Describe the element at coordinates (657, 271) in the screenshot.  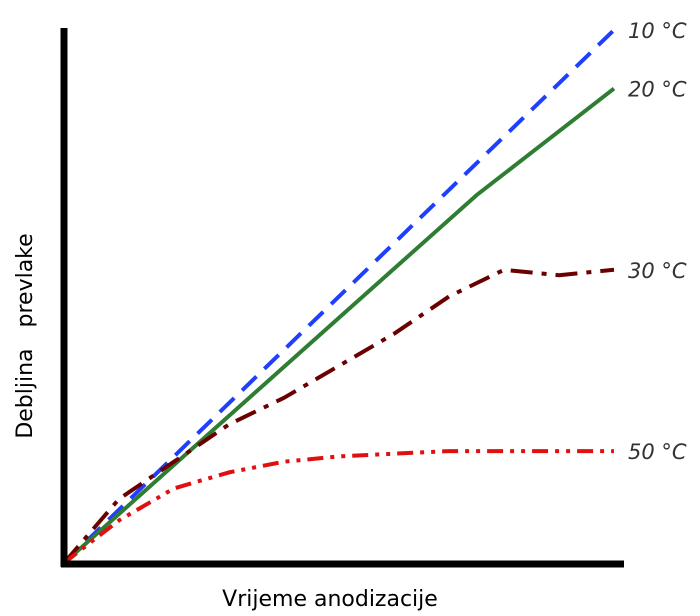
I see `series-label-30-c: 30 °C` at that location.